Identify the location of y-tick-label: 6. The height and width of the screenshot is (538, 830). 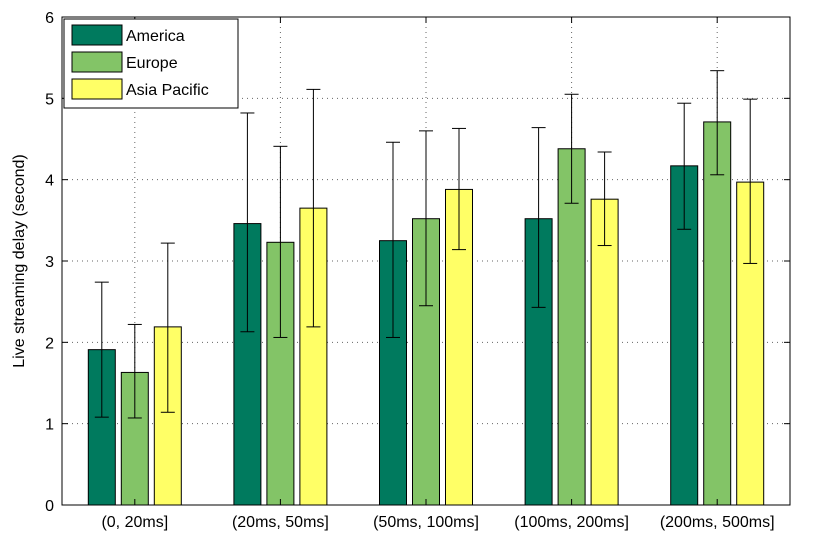
(49, 18).